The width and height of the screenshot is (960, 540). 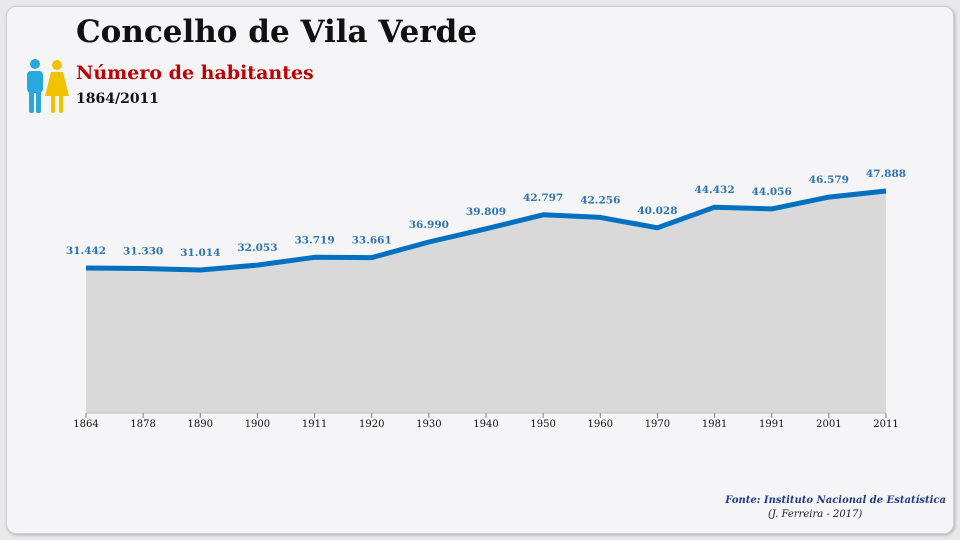 I want to click on x-tick-label: 1890, so click(x=200, y=424).